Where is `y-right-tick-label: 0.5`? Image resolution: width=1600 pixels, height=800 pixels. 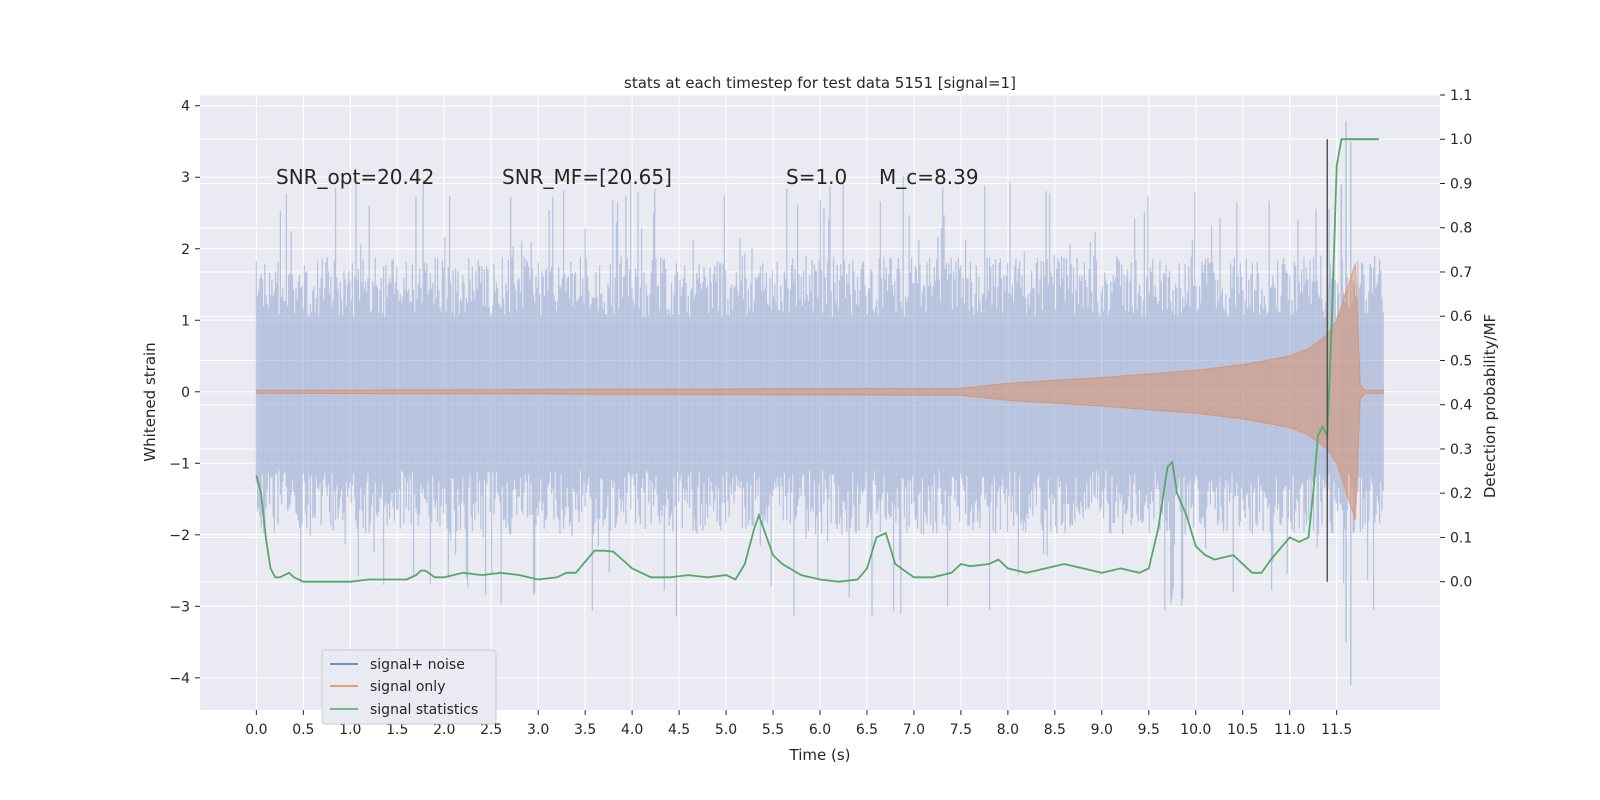 y-right-tick-label: 0.5 is located at coordinates (1461, 361).